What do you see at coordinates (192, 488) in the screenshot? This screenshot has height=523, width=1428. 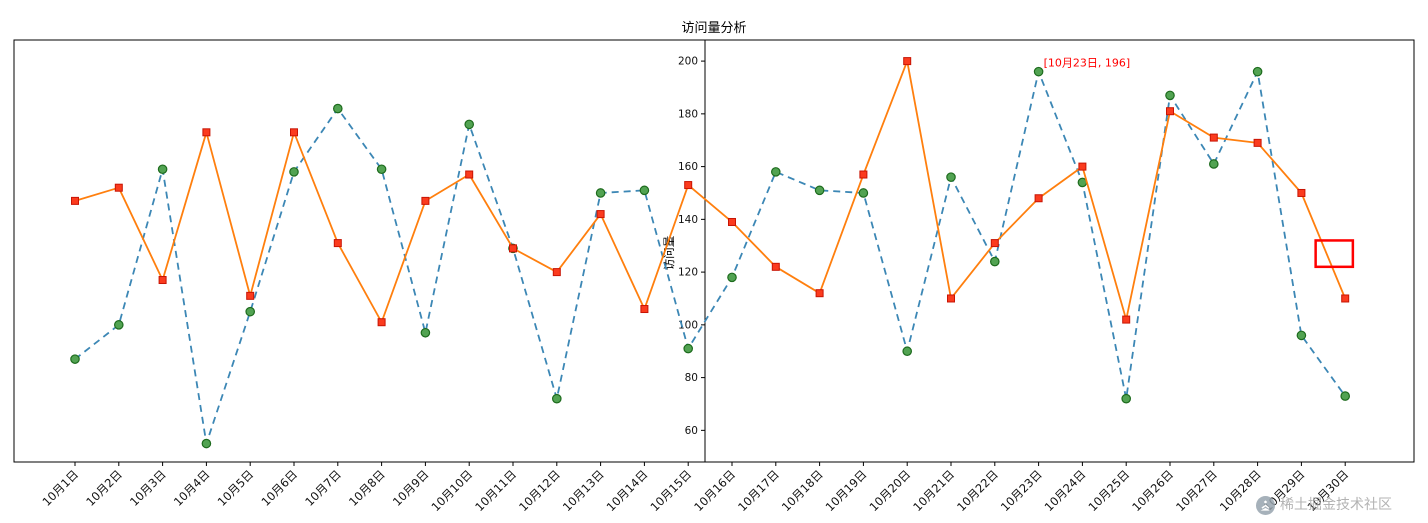 I see `x-tick-label: 10月4日` at bounding box center [192, 488].